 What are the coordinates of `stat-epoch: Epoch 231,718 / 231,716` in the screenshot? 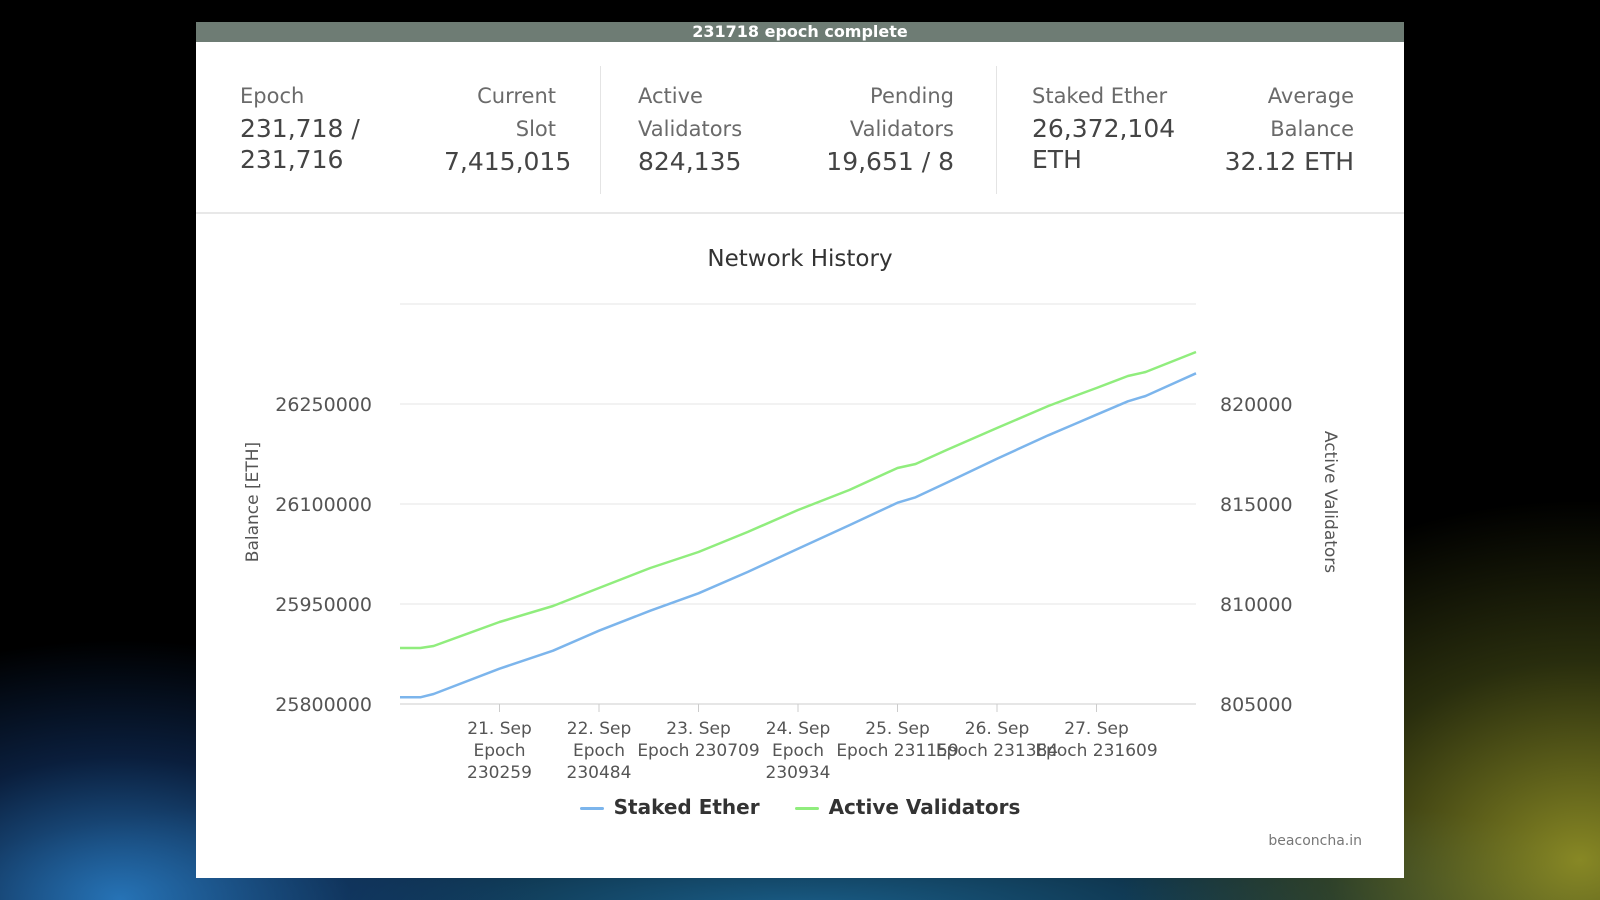 It's located at (315, 127).